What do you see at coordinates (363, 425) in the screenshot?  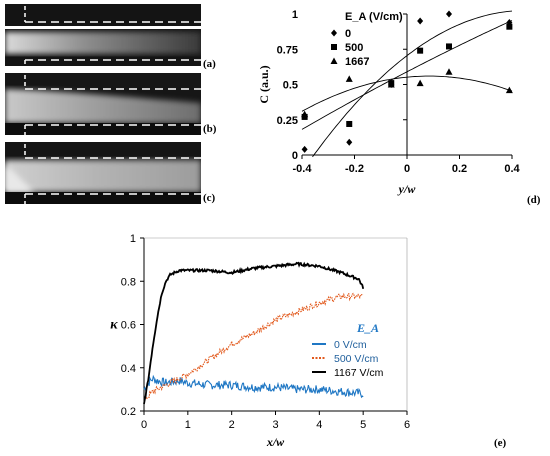 I see `x-tick-label: 5` at bounding box center [363, 425].